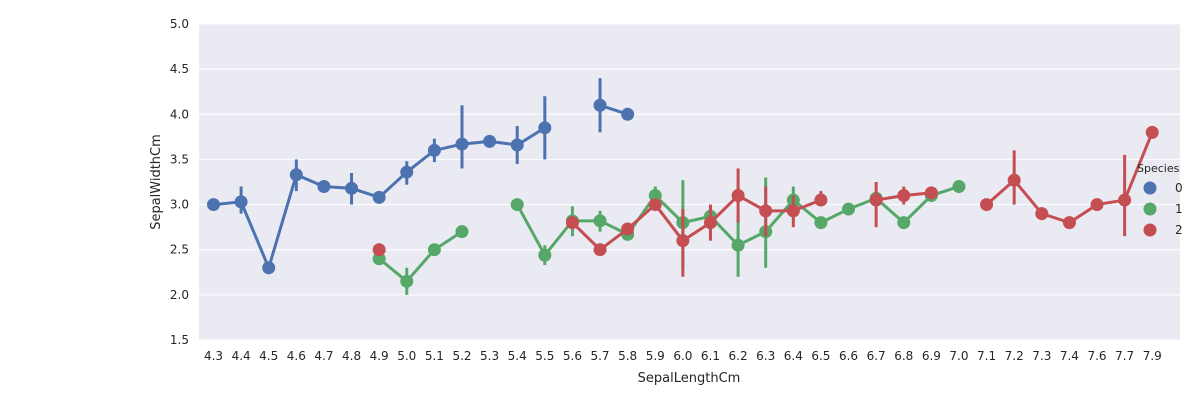 Image resolution: width=1195 pixels, height=400 pixels. What do you see at coordinates (599, 356) in the screenshot?
I see `x-tick-label: 5.7` at bounding box center [599, 356].